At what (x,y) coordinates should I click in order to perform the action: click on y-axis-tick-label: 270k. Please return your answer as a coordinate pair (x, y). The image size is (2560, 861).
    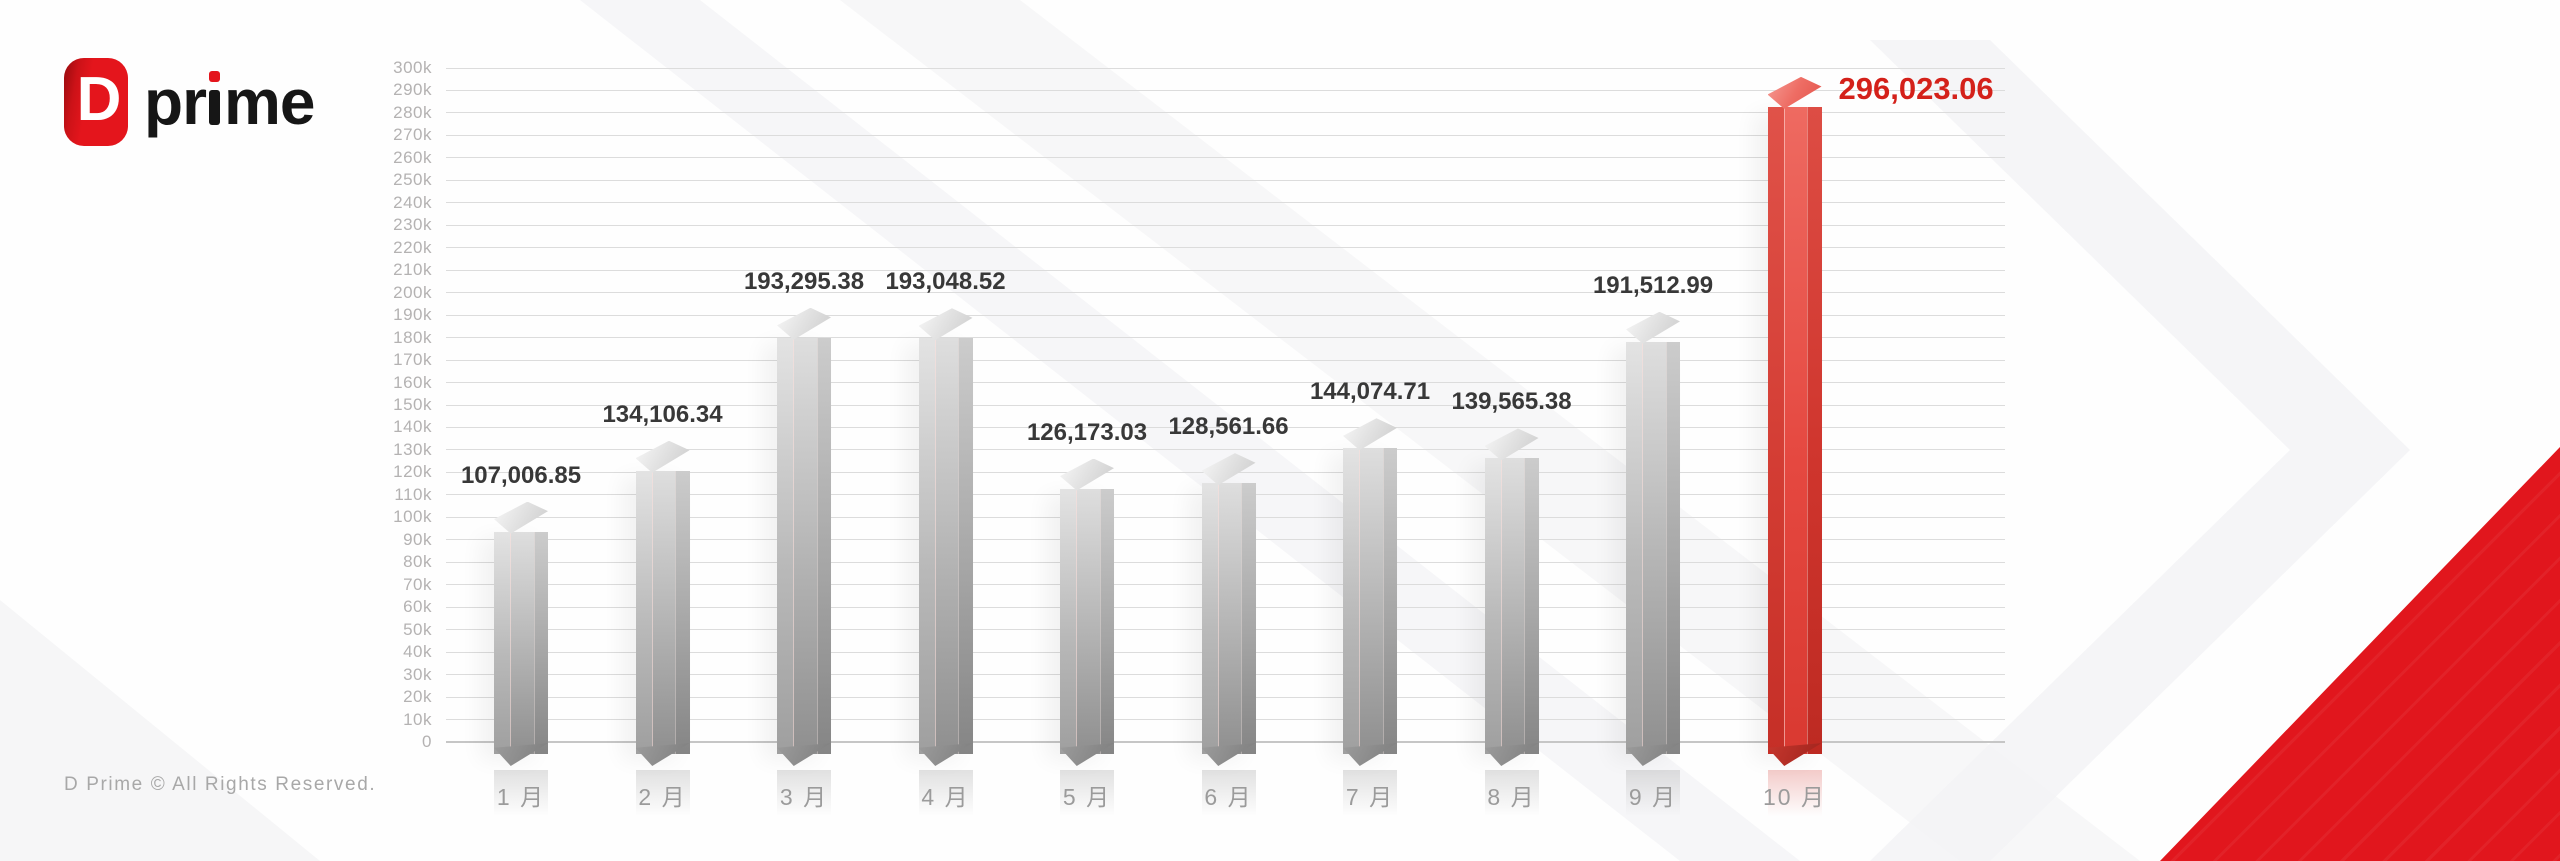
    Looking at the image, I should click on (412, 135).